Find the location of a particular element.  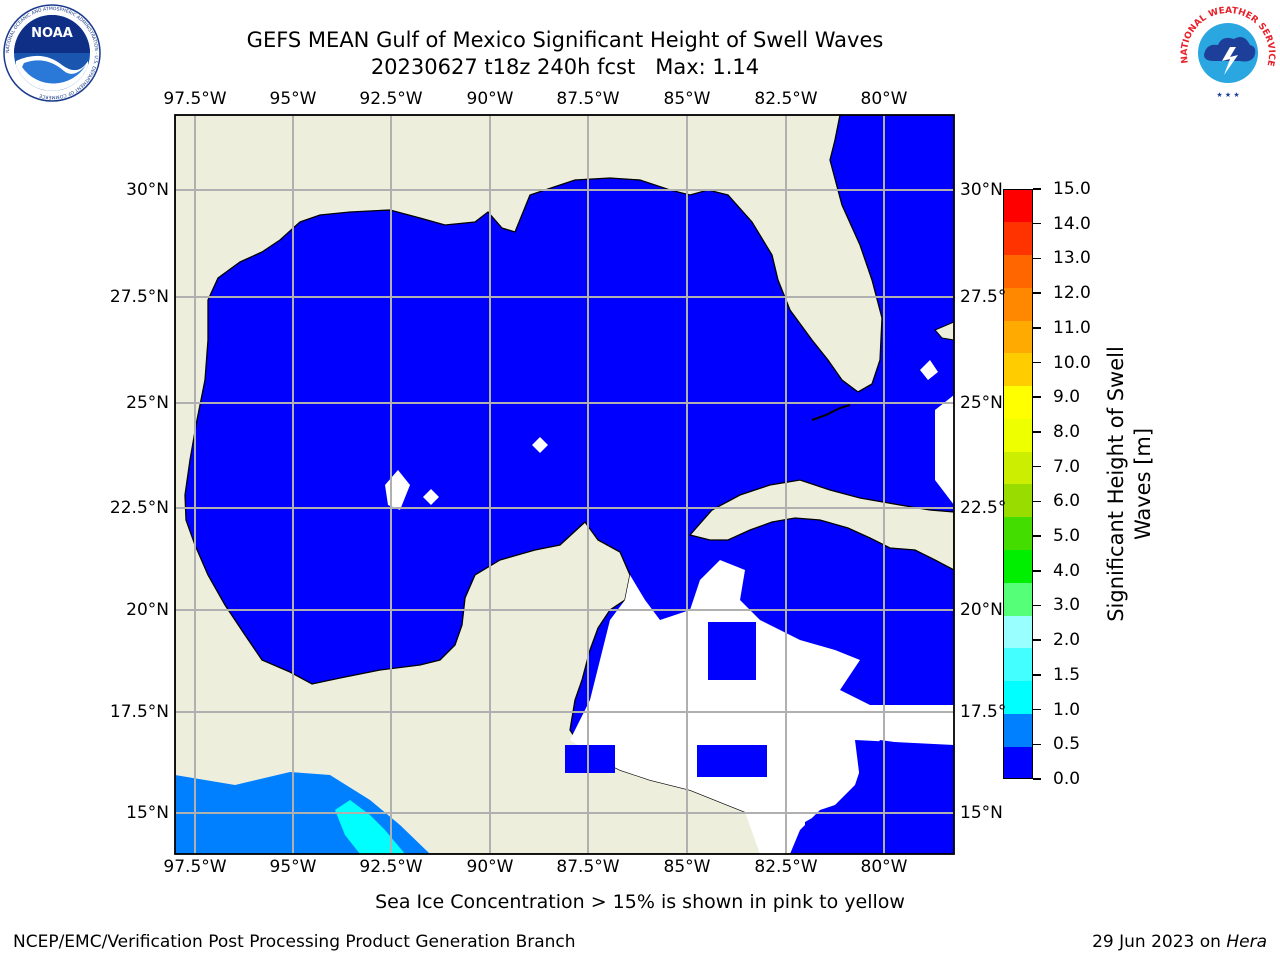

lon-label-top: 87.5°W is located at coordinates (588, 99).